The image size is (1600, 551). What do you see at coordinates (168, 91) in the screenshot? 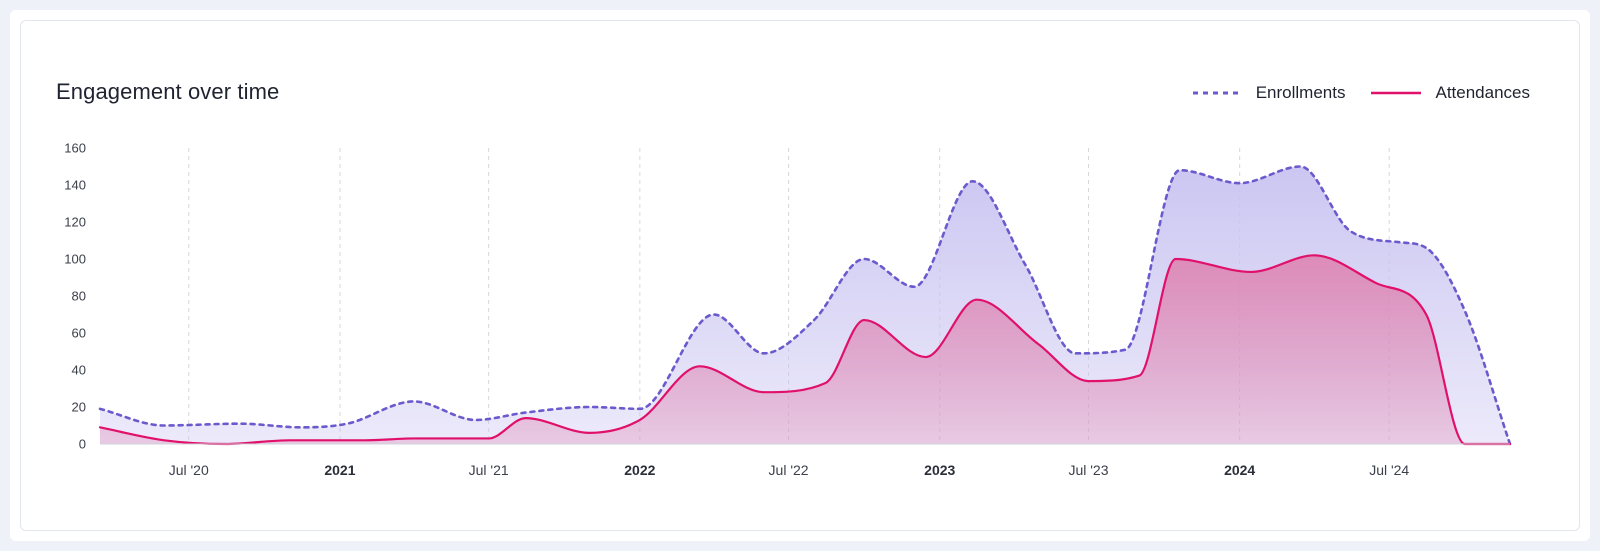
I see `chart-title: Engagement over time` at bounding box center [168, 91].